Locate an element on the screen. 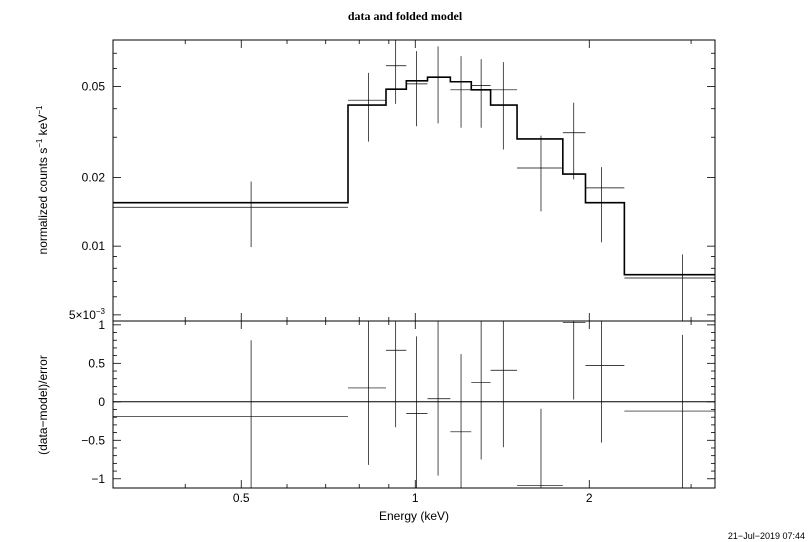 The image size is (811, 542). y-tick-label: 0.01 is located at coordinates (94, 246).